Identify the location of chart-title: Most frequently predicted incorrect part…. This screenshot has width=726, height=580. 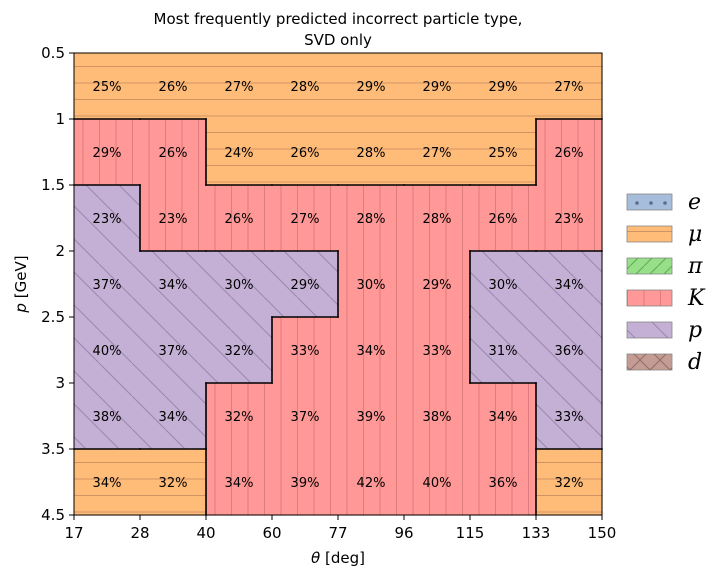
(338, 29).